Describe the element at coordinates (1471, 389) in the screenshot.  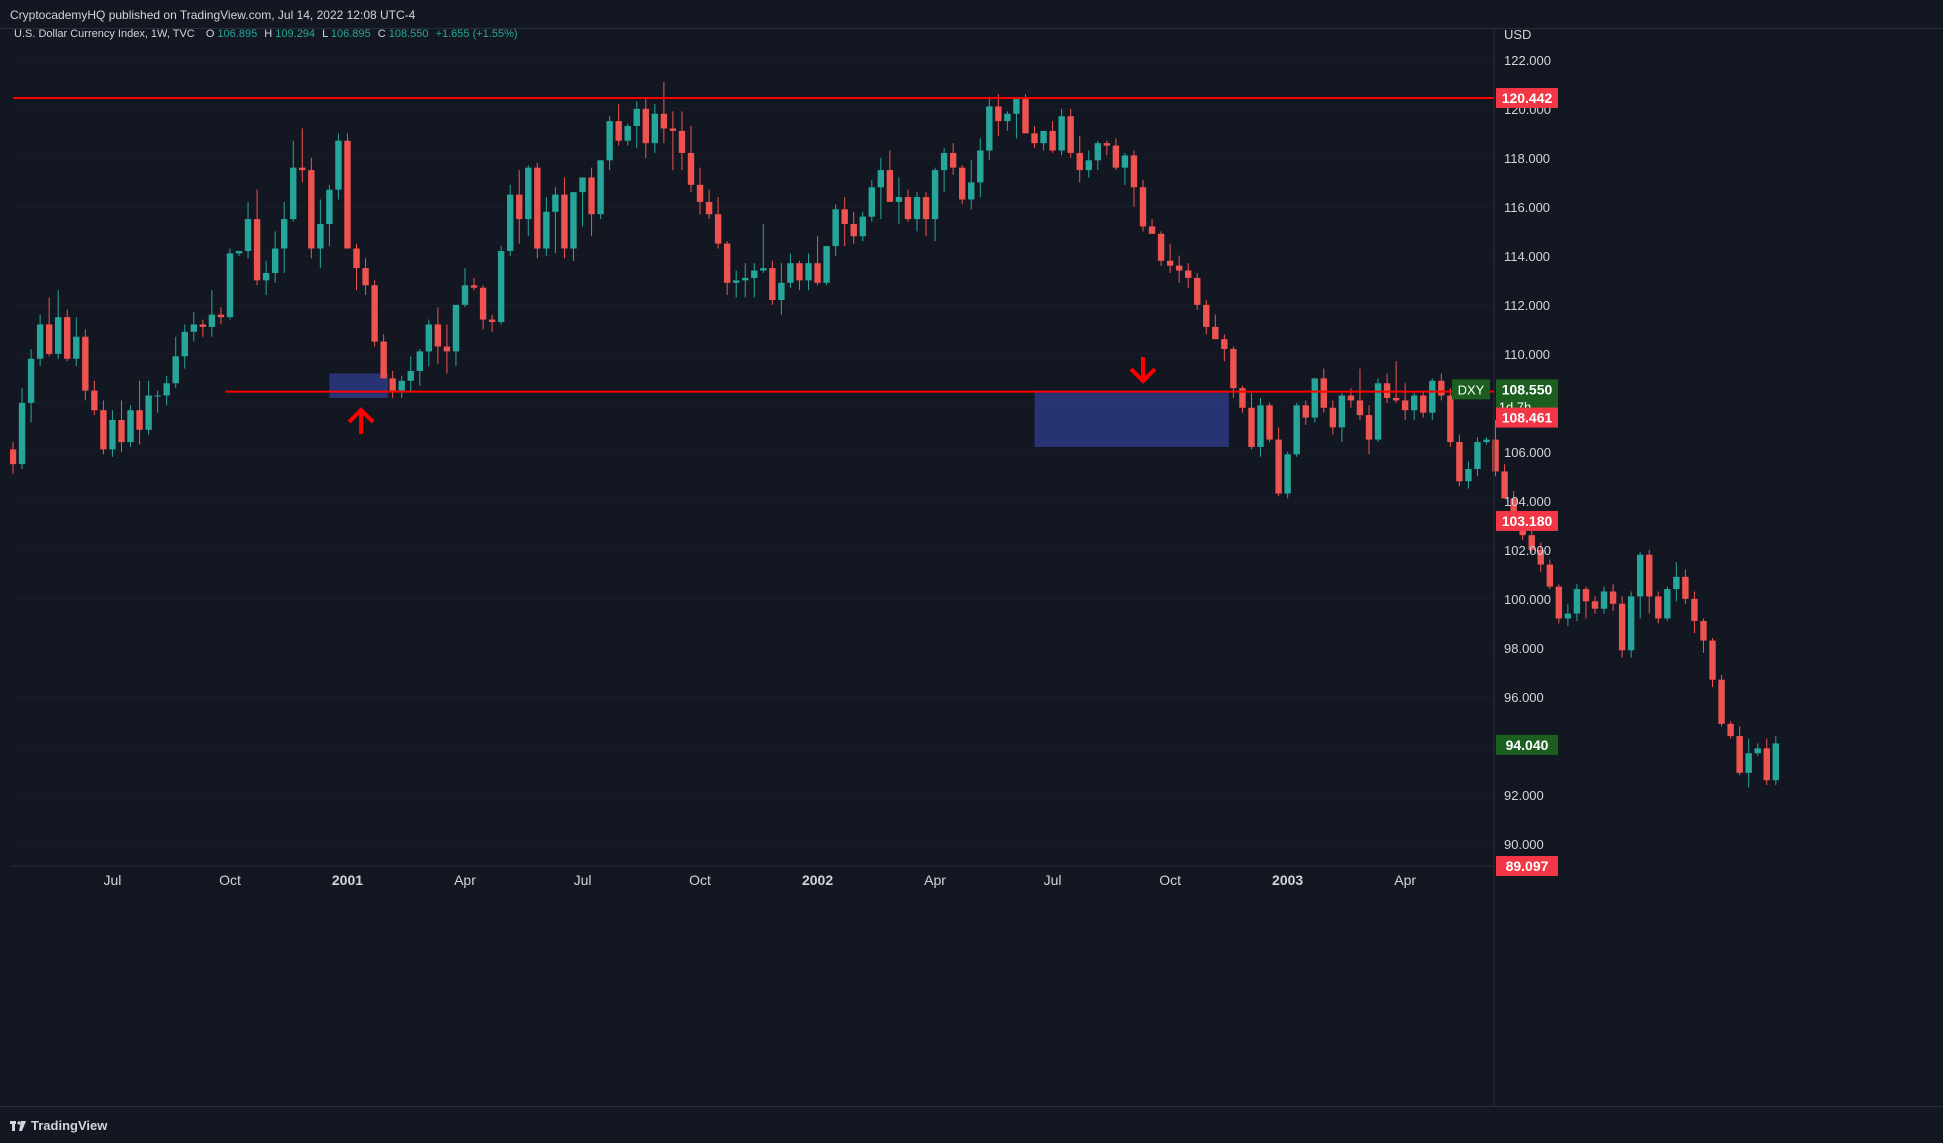
I see `symbol-tag` at that location.